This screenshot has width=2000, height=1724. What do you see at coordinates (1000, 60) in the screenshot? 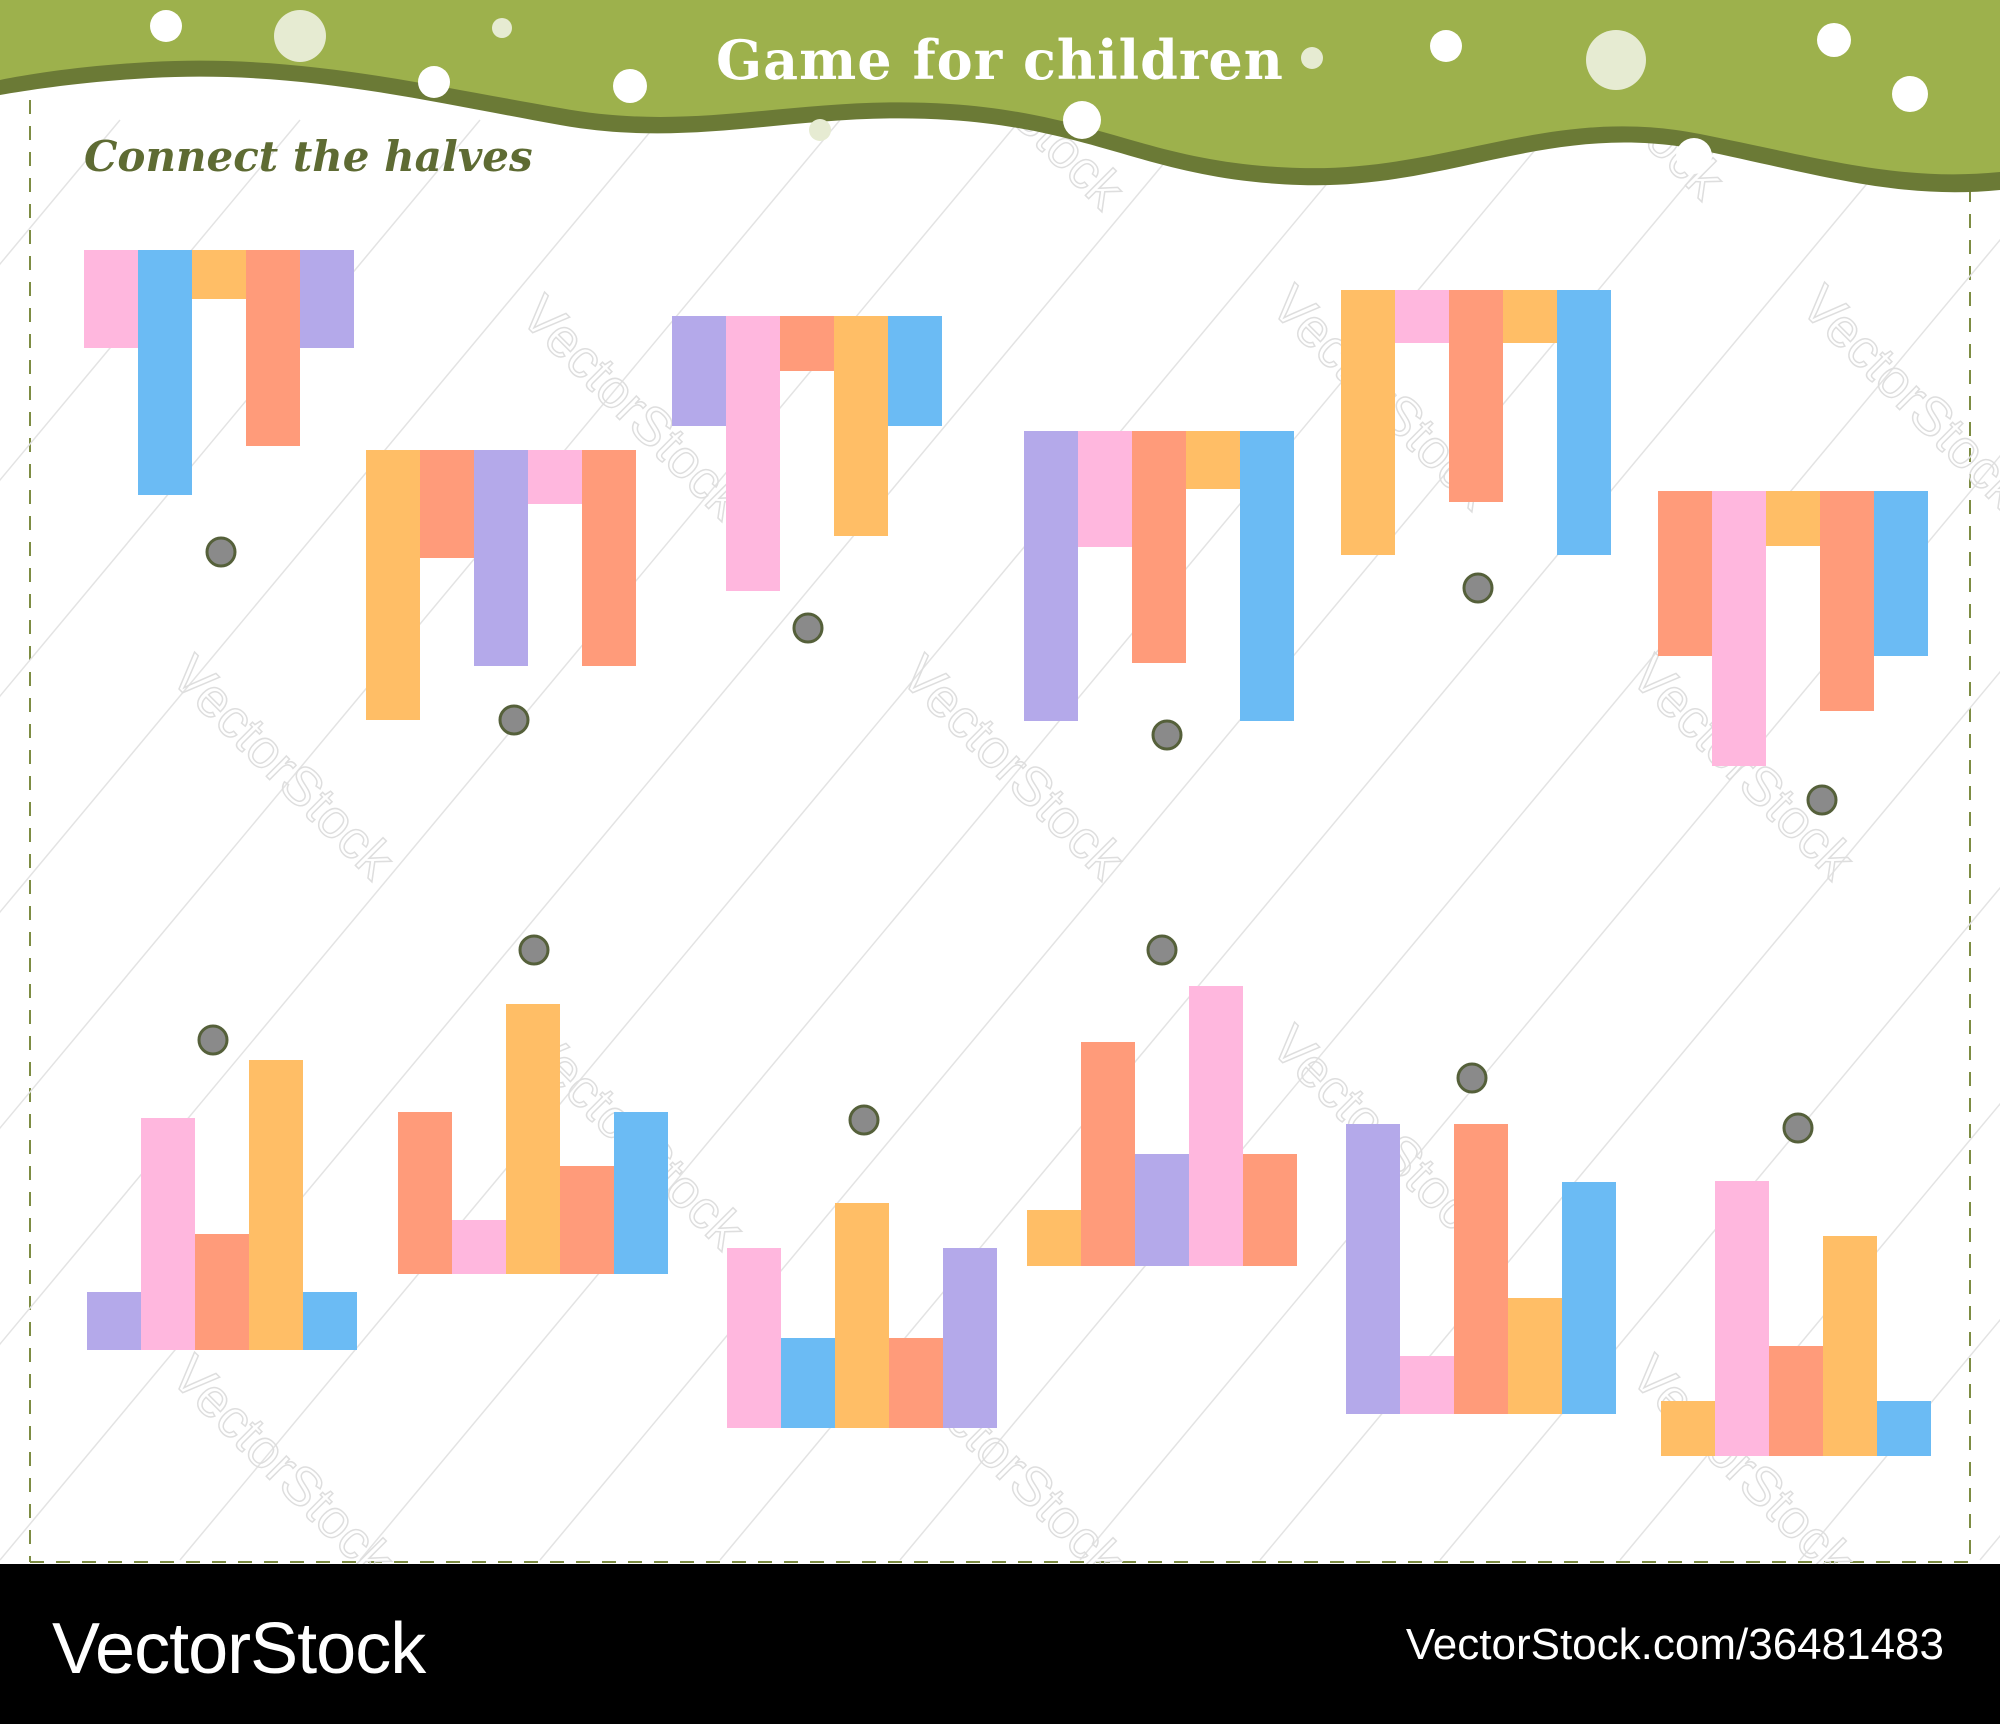
I see `page-title: Game for children` at bounding box center [1000, 60].